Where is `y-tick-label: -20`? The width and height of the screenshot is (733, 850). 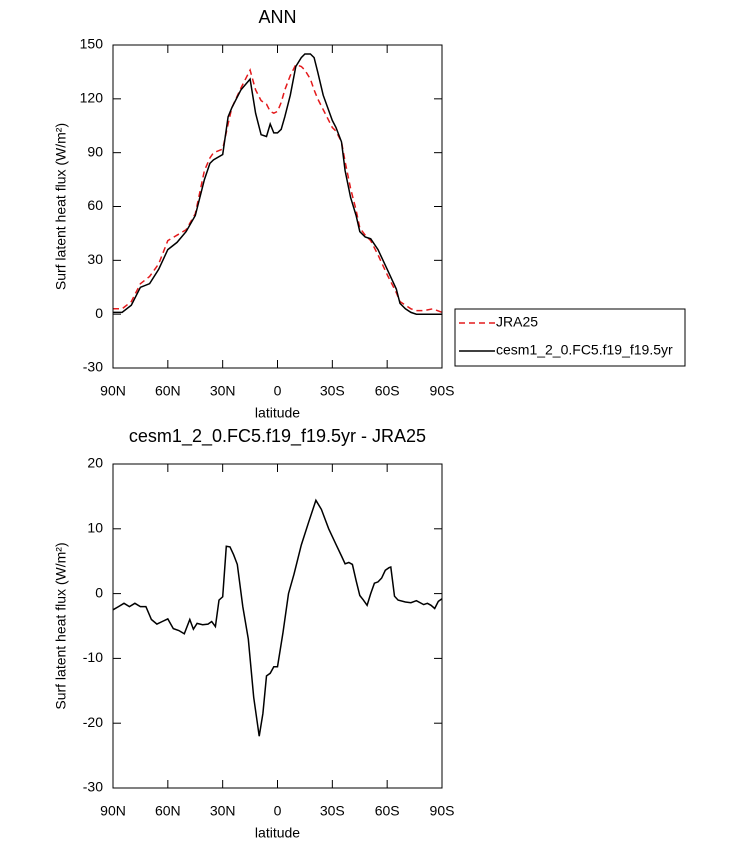
y-tick-label: -20 is located at coordinates (93, 722).